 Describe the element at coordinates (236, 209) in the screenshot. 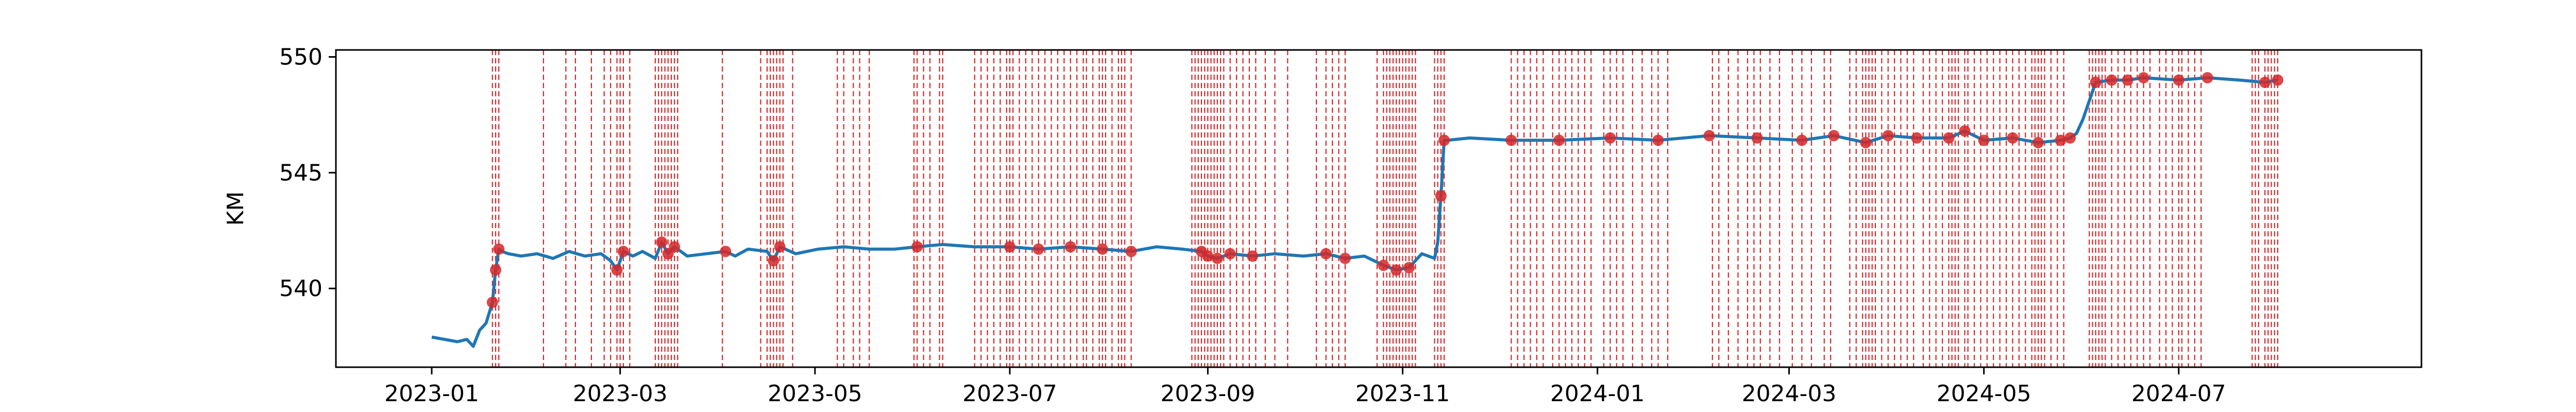

I see `y-axis-label: KM` at that location.